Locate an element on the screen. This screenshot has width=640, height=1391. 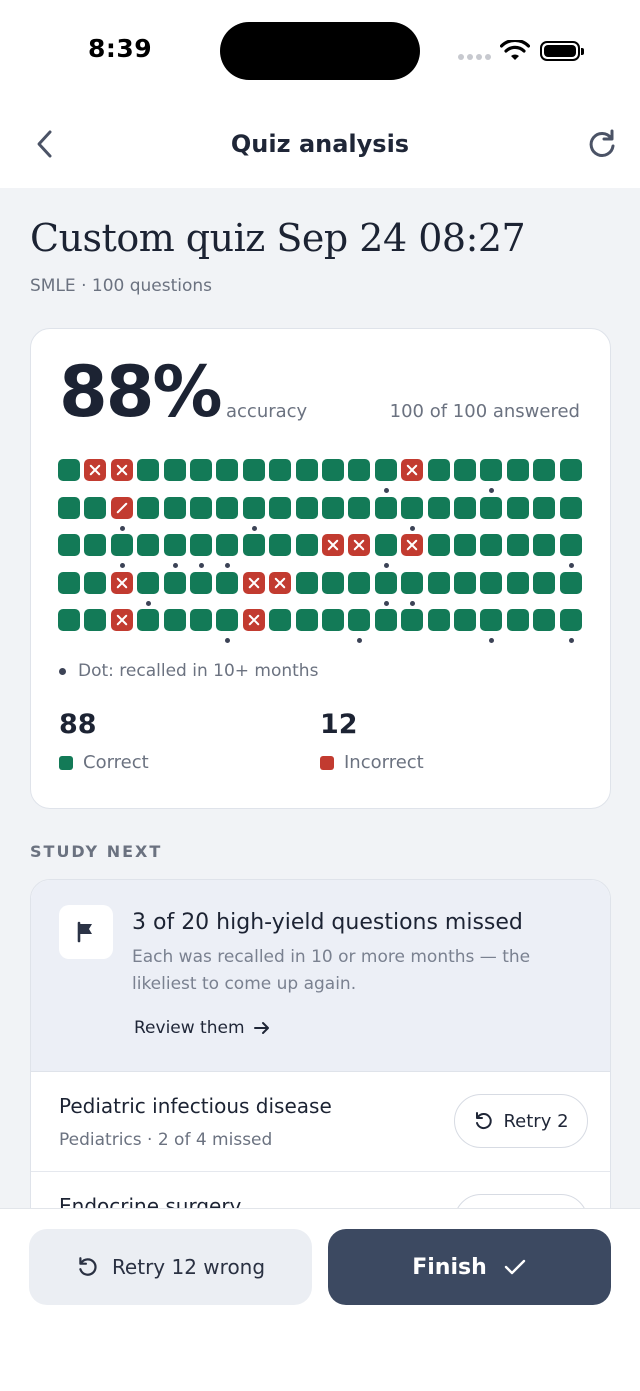
review-them-link: Review them is located at coordinates (202, 1028).